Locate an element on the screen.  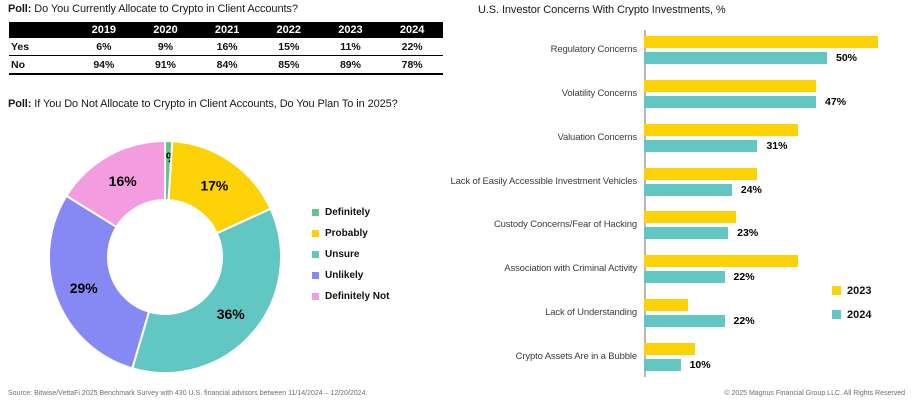
table-cell: 89% is located at coordinates (350, 65).